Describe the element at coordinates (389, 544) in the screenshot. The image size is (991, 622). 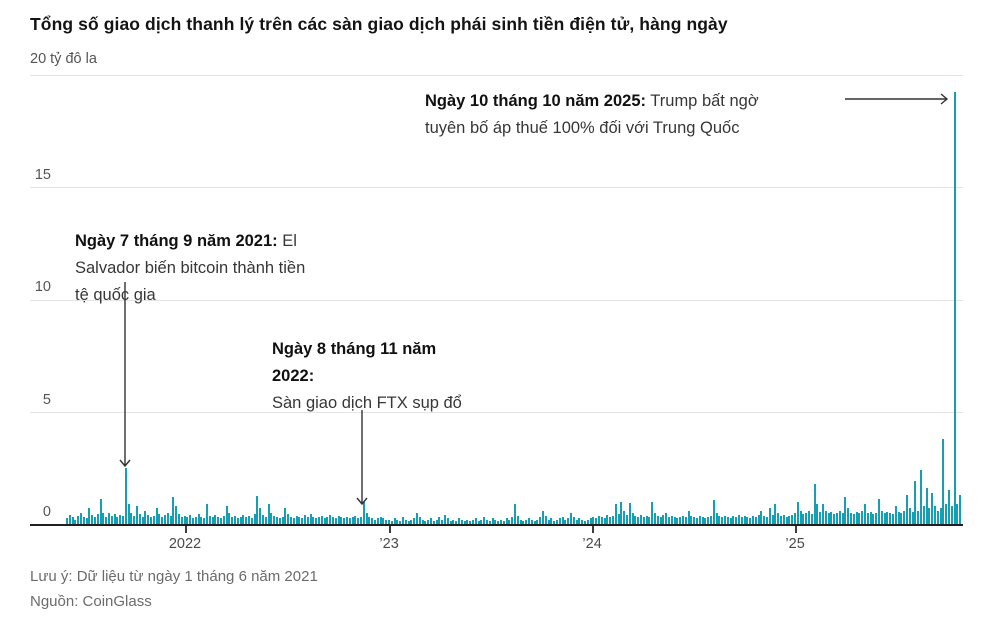
I see `x-tick-label-23: ’23` at that location.